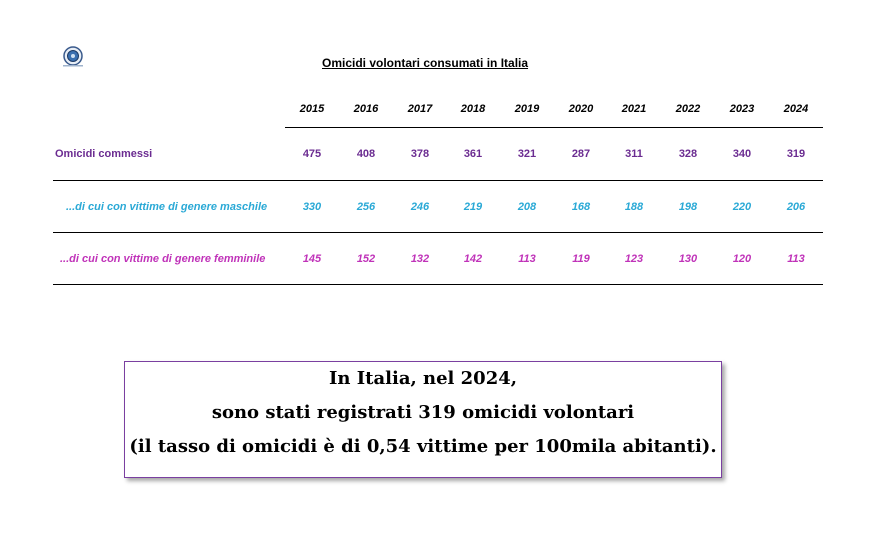 The height and width of the screenshot is (544, 877). I want to click on table-cell: 130, so click(688, 259).